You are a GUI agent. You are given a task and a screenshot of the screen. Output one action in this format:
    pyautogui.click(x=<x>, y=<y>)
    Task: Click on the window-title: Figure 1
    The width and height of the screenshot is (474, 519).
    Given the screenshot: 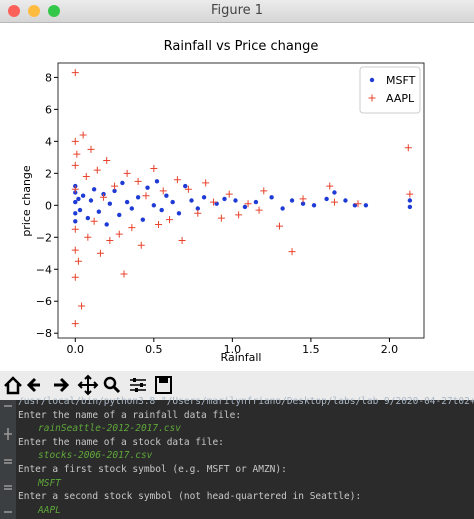 What is the action you would take?
    pyautogui.click(x=237, y=10)
    